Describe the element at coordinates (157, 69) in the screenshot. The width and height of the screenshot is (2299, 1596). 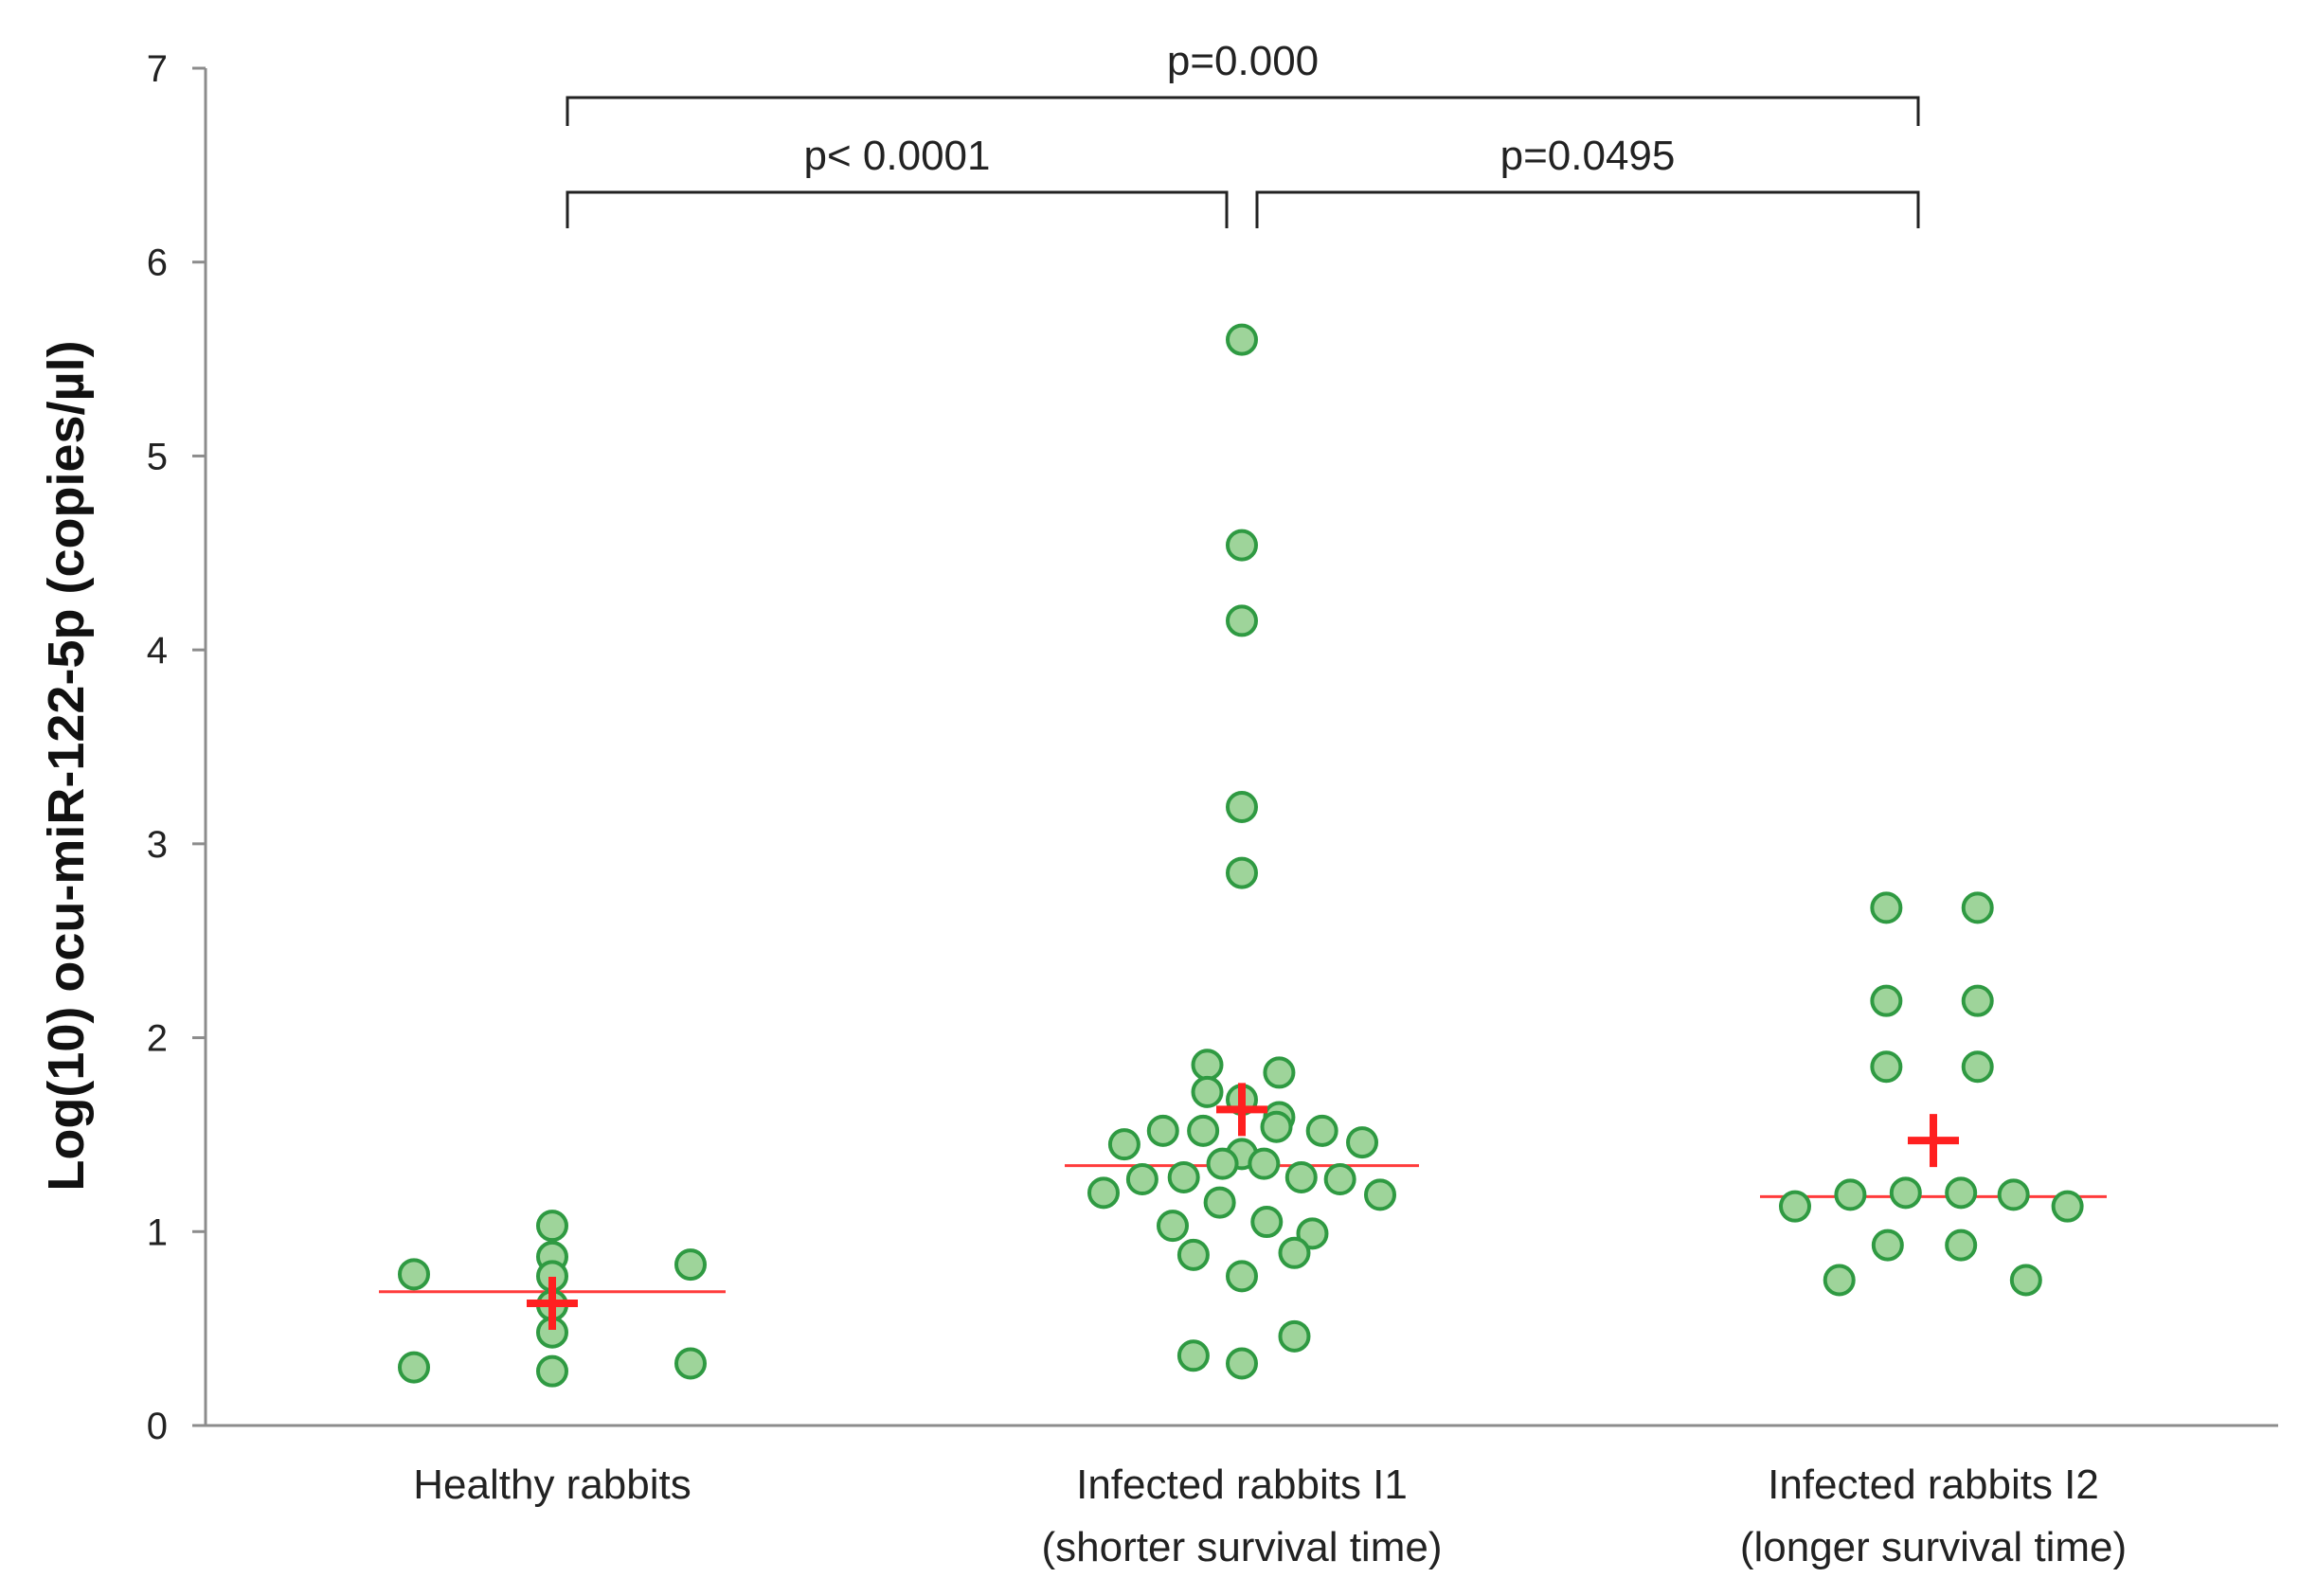
I see `y-tick-label: 7` at that location.